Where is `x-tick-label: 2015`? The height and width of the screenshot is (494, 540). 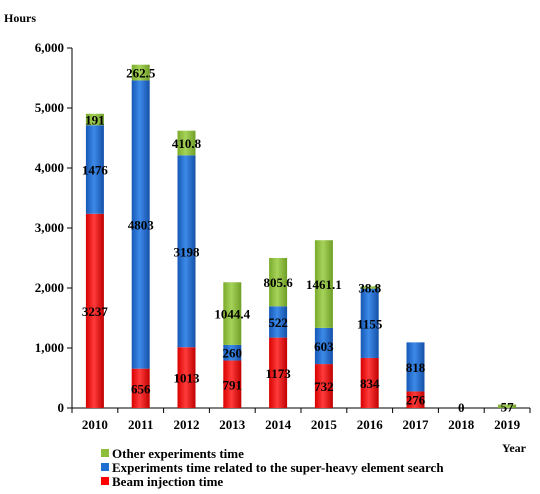 x-tick-label: 2015 is located at coordinates (324, 424).